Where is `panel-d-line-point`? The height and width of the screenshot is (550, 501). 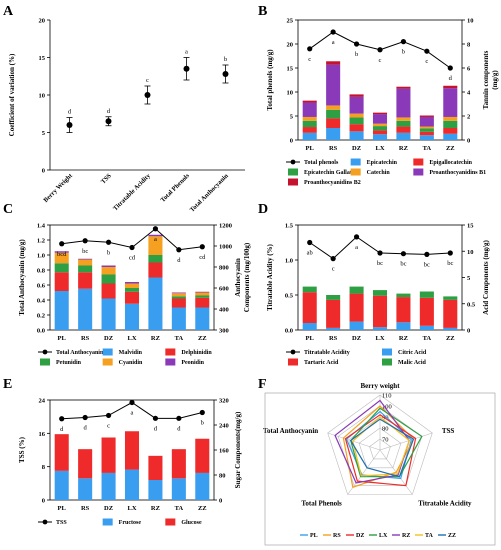
panel-d-line-point is located at coordinates (403, 254).